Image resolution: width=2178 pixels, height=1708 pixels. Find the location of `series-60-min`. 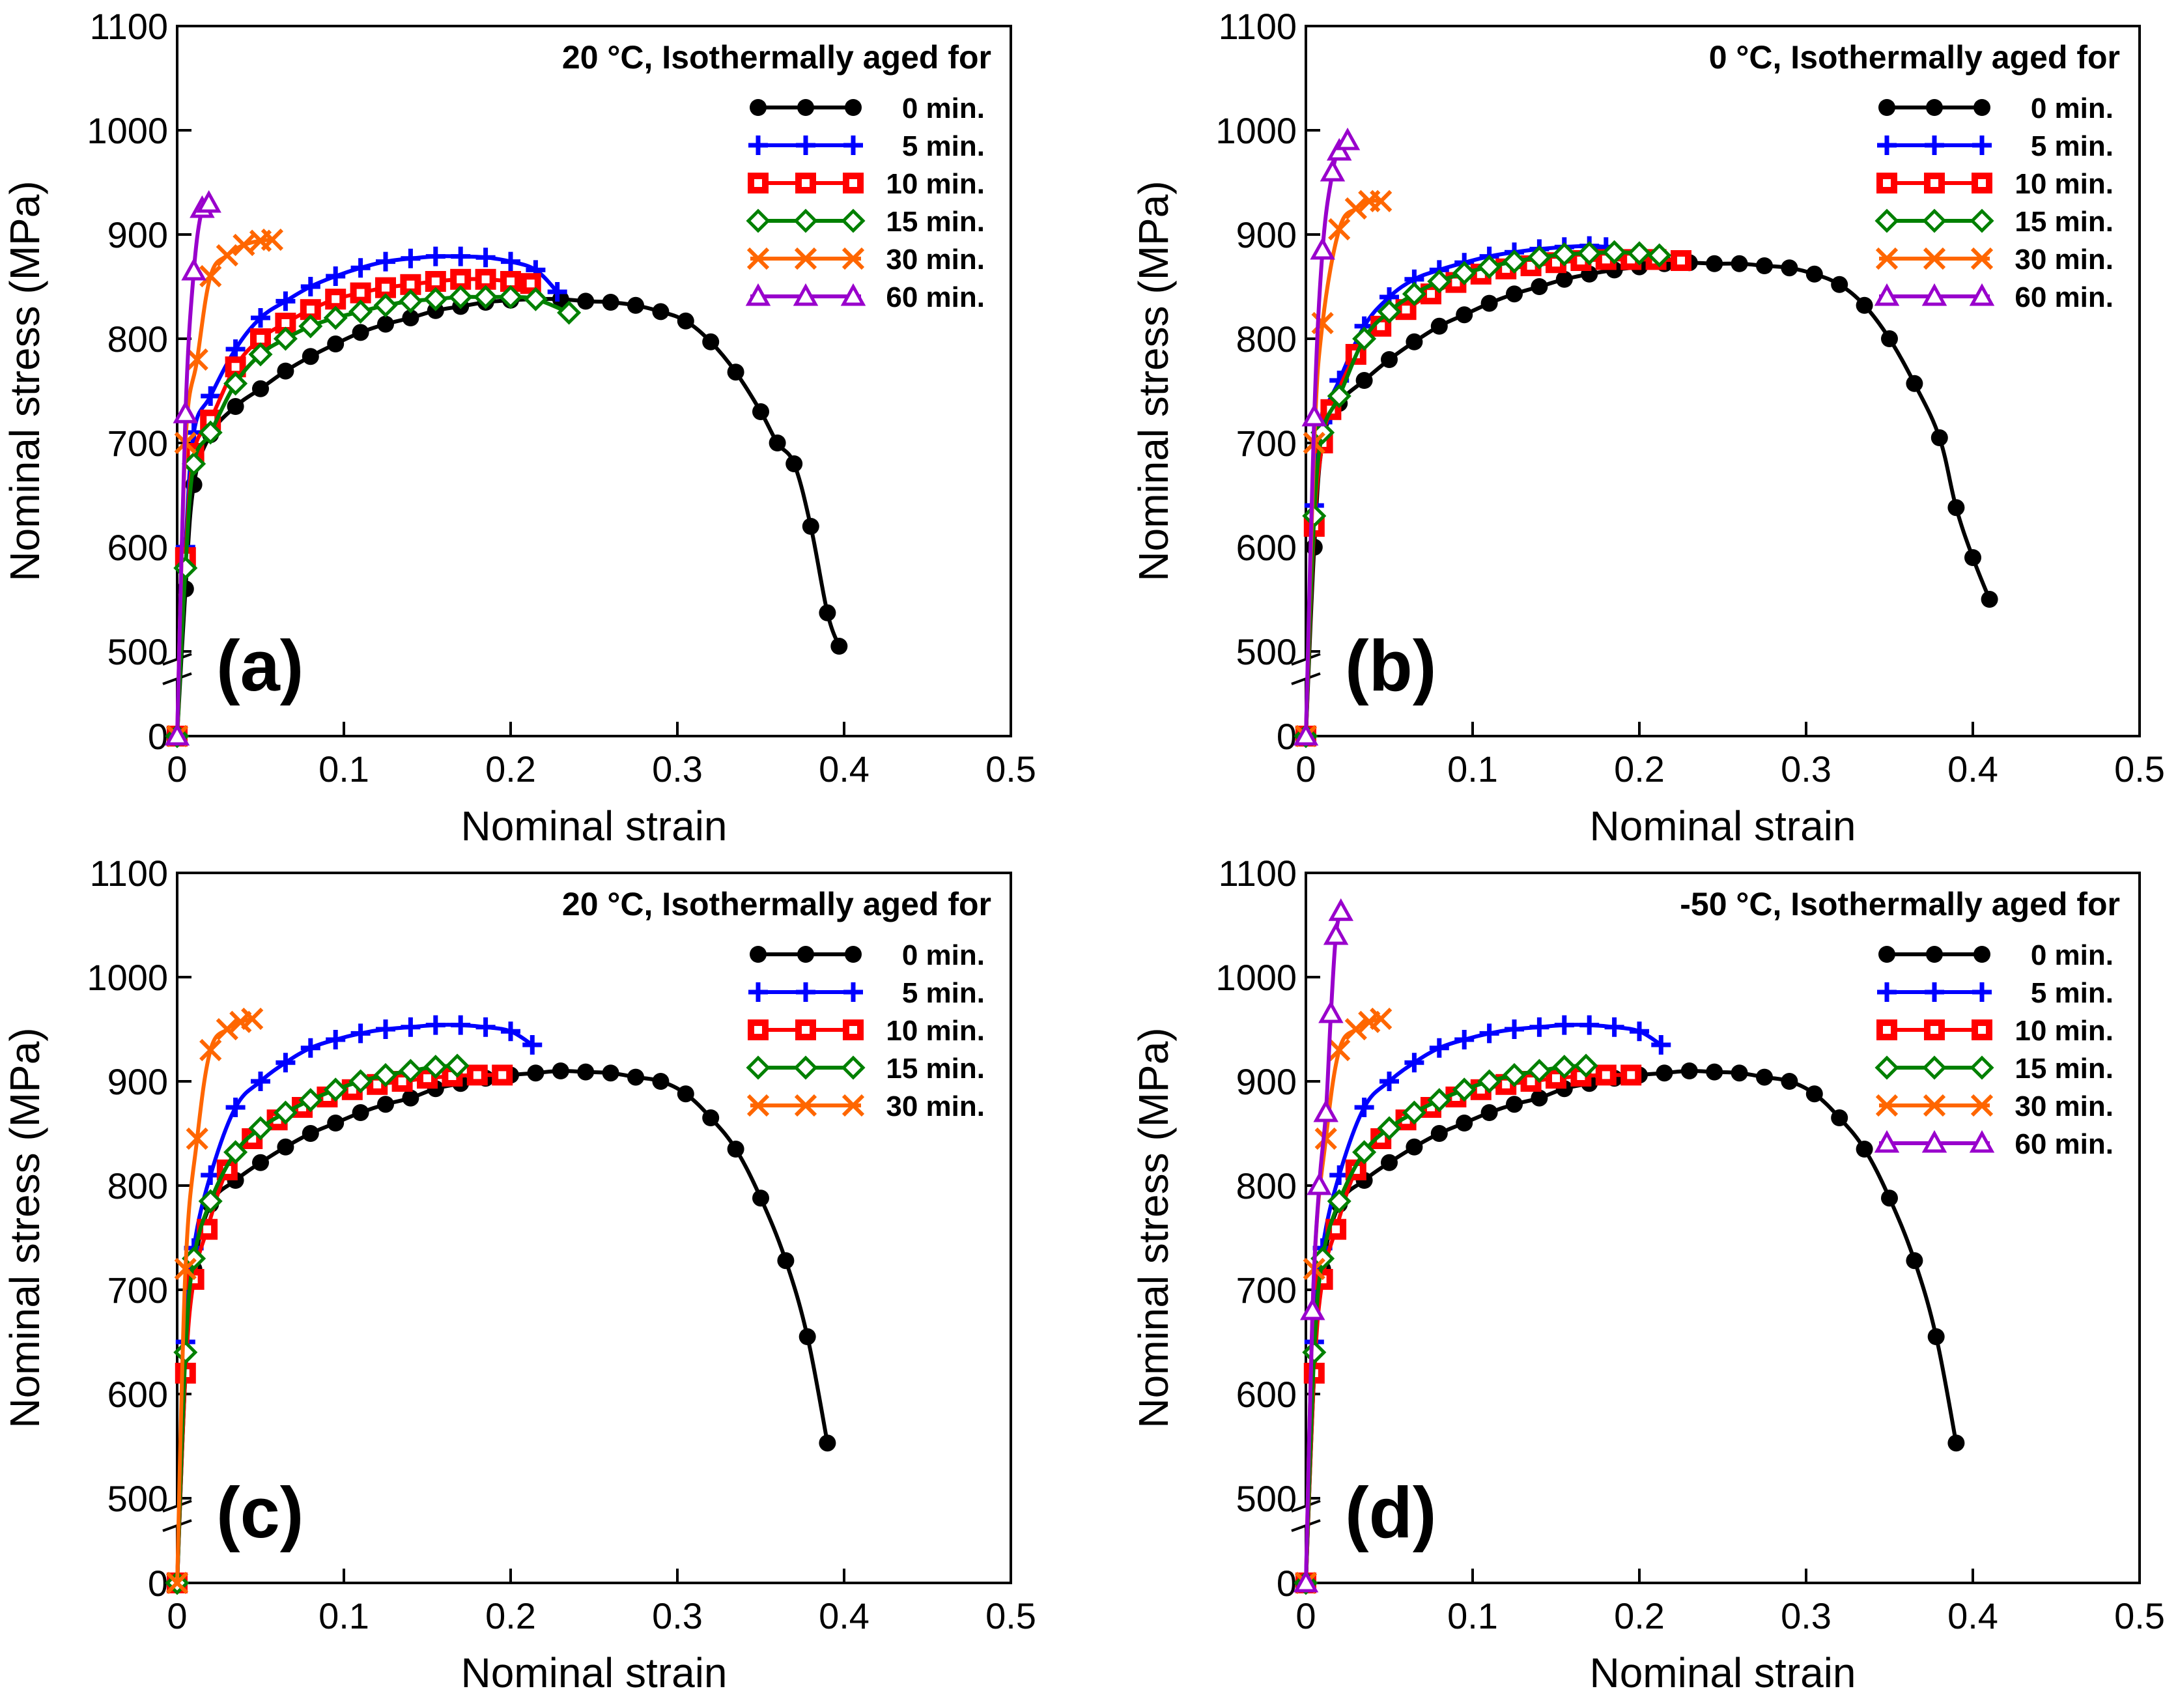

series-60-min is located at coordinates (192, 468).